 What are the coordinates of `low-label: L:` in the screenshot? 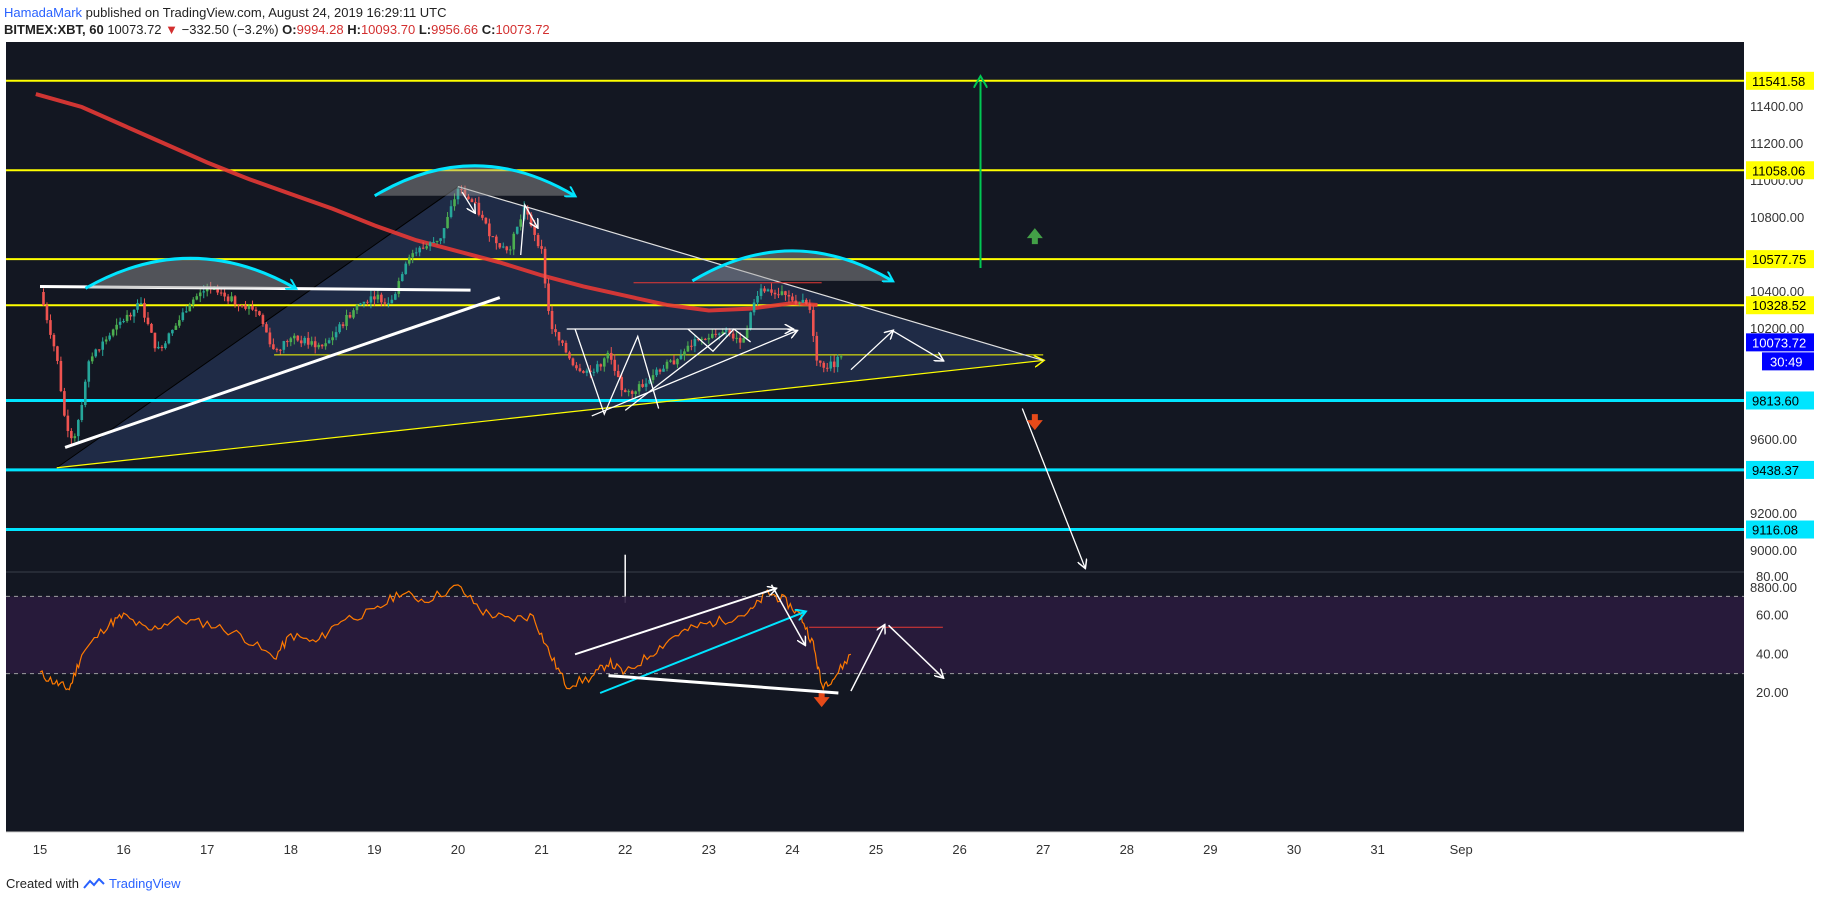 It's located at (425, 29).